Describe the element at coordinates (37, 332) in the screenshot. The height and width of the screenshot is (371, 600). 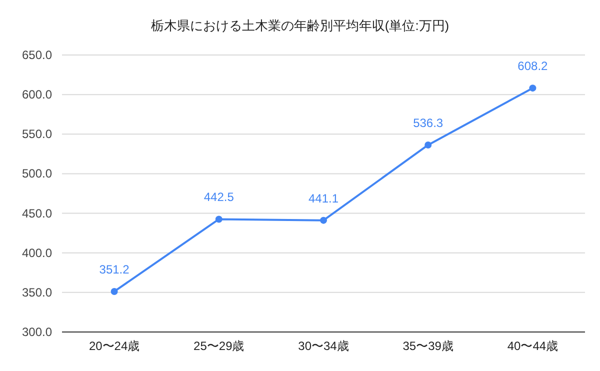
I see `y-tick-label: 300.0` at that location.